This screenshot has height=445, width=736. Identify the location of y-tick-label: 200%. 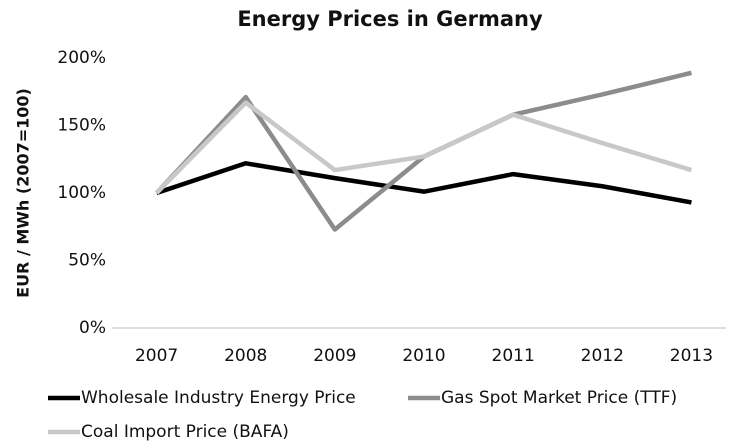
(81, 58).